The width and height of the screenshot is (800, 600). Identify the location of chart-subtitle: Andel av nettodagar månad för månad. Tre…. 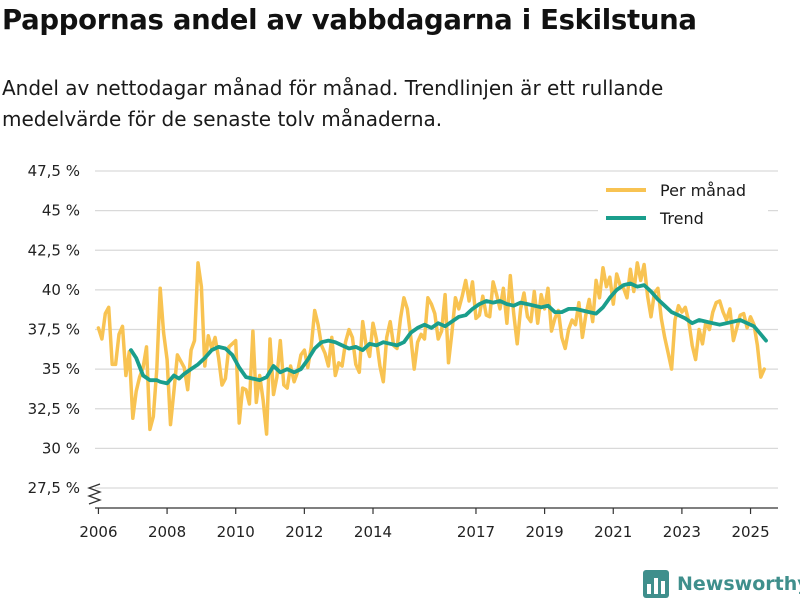
(333, 103).